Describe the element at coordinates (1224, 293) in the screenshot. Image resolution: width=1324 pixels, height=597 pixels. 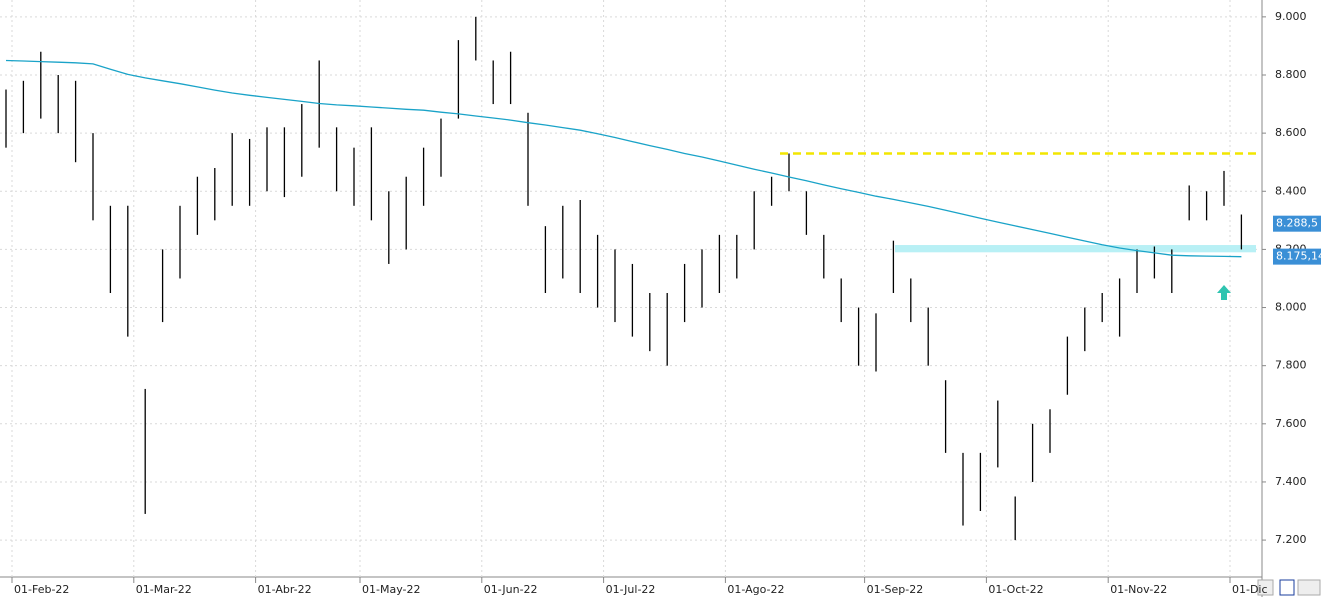
I see `signal-arrow` at that location.